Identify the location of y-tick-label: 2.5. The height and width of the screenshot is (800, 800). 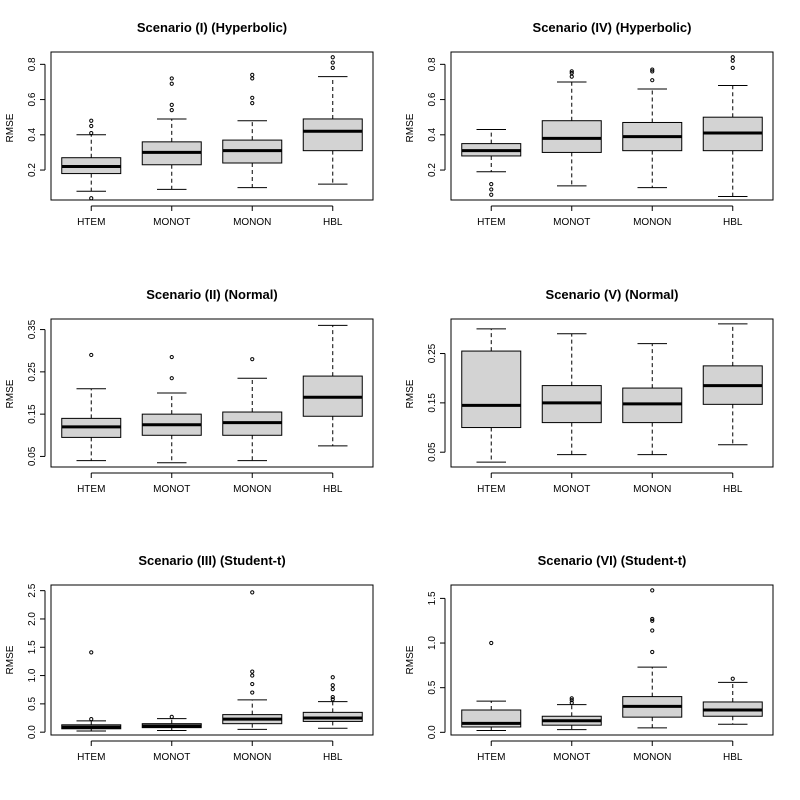
(32, 590).